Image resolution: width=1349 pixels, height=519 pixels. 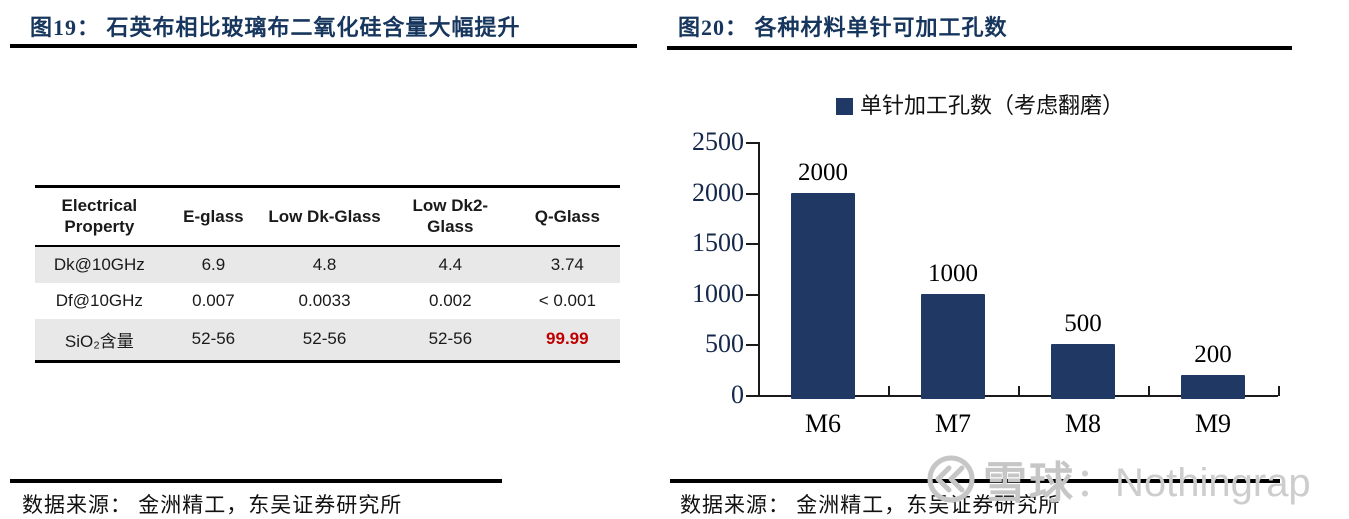 What do you see at coordinates (450, 216) in the screenshot?
I see `col-header-low-dk2-glass: Low Dk2-Glass` at bounding box center [450, 216].